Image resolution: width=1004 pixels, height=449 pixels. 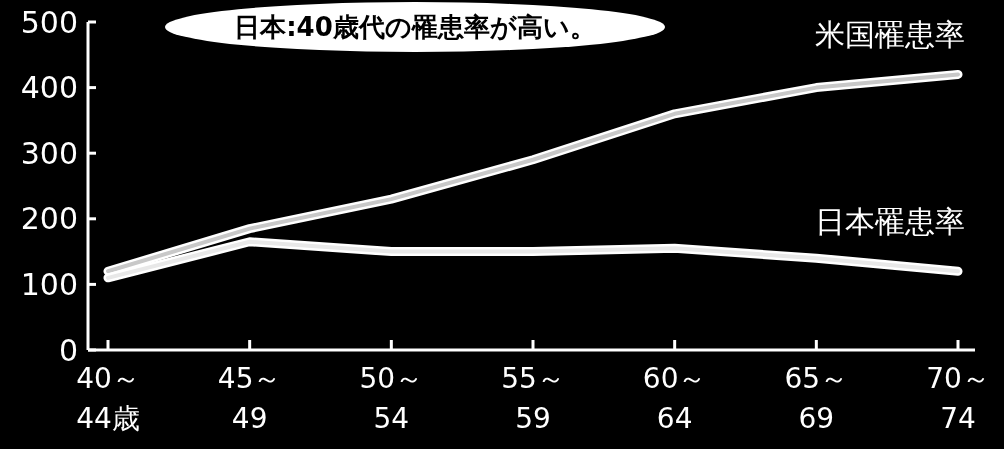 I want to click on x-tick-label: 70～ 74, so click(x=958, y=398).